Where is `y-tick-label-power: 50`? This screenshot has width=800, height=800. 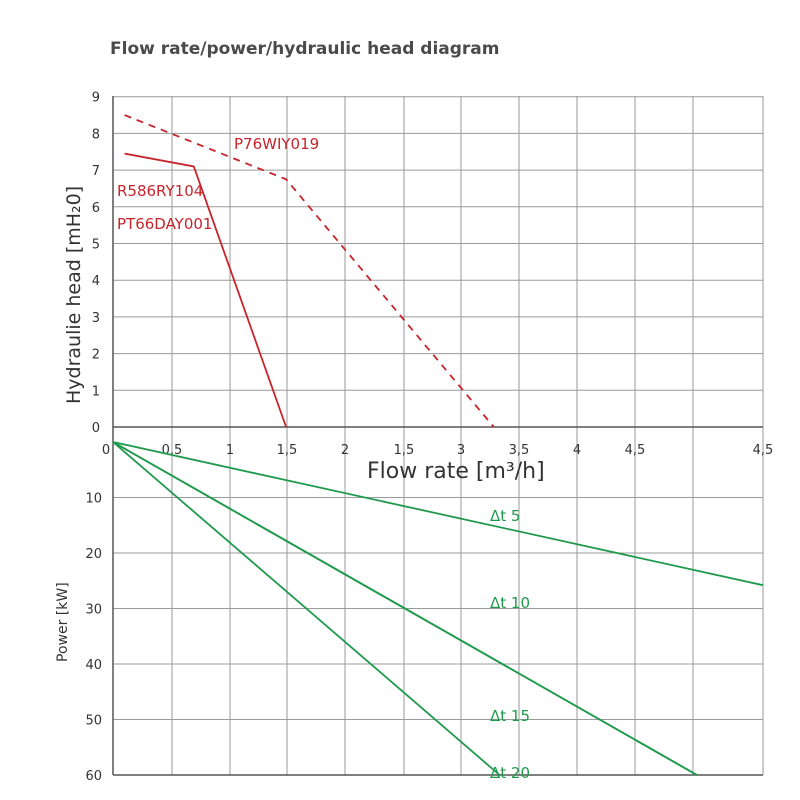
y-tick-label-power: 50 is located at coordinates (93, 721).